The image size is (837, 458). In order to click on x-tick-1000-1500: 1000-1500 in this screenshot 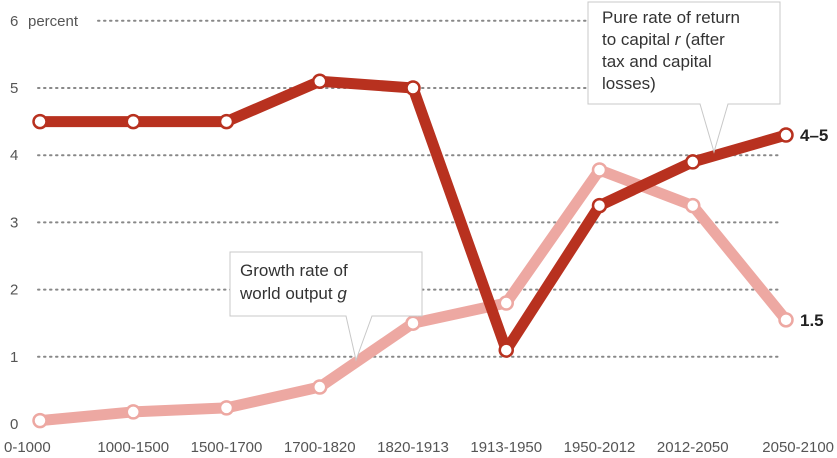, I will do `click(133, 447)`.